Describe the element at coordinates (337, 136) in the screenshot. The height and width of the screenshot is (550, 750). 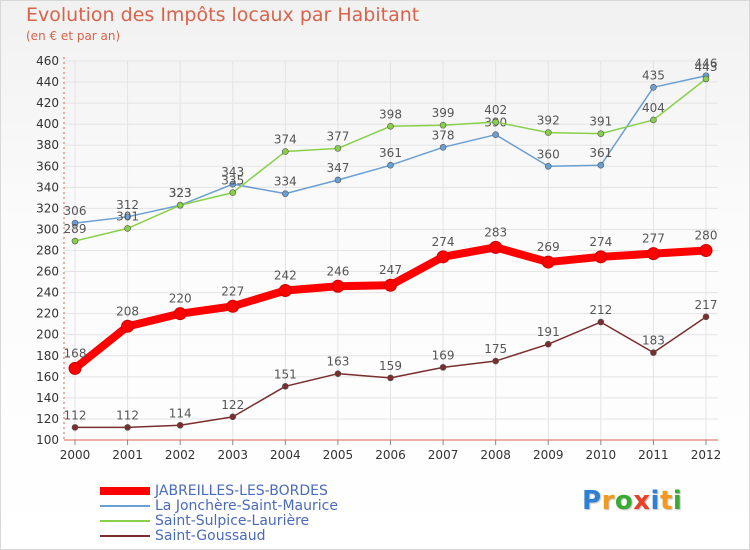
I see `data-label: 377` at that location.